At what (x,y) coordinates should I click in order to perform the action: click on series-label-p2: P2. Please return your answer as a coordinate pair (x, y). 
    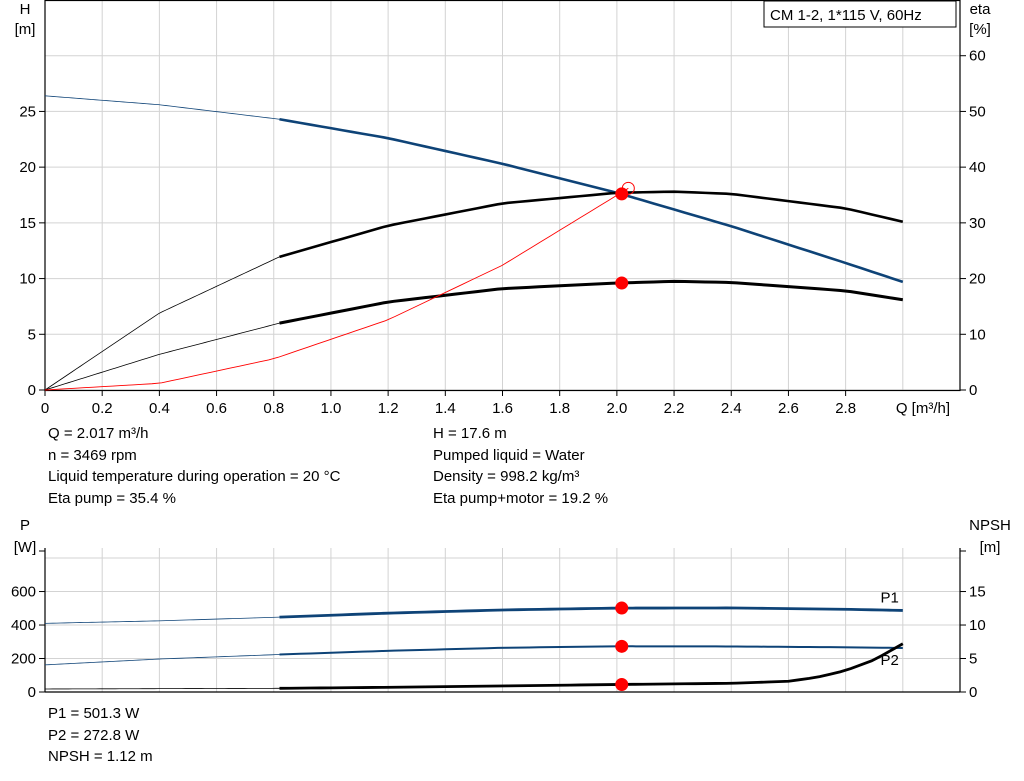
    Looking at the image, I should click on (889, 660).